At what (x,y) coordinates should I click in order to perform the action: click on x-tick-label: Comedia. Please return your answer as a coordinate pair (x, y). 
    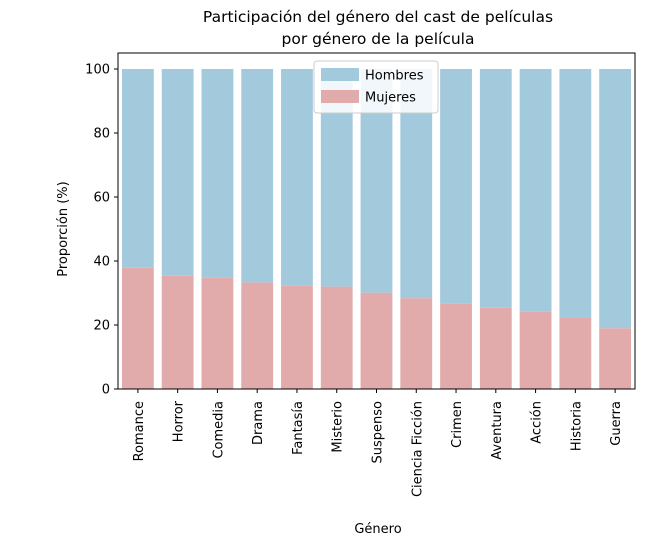
    Looking at the image, I should click on (218, 430).